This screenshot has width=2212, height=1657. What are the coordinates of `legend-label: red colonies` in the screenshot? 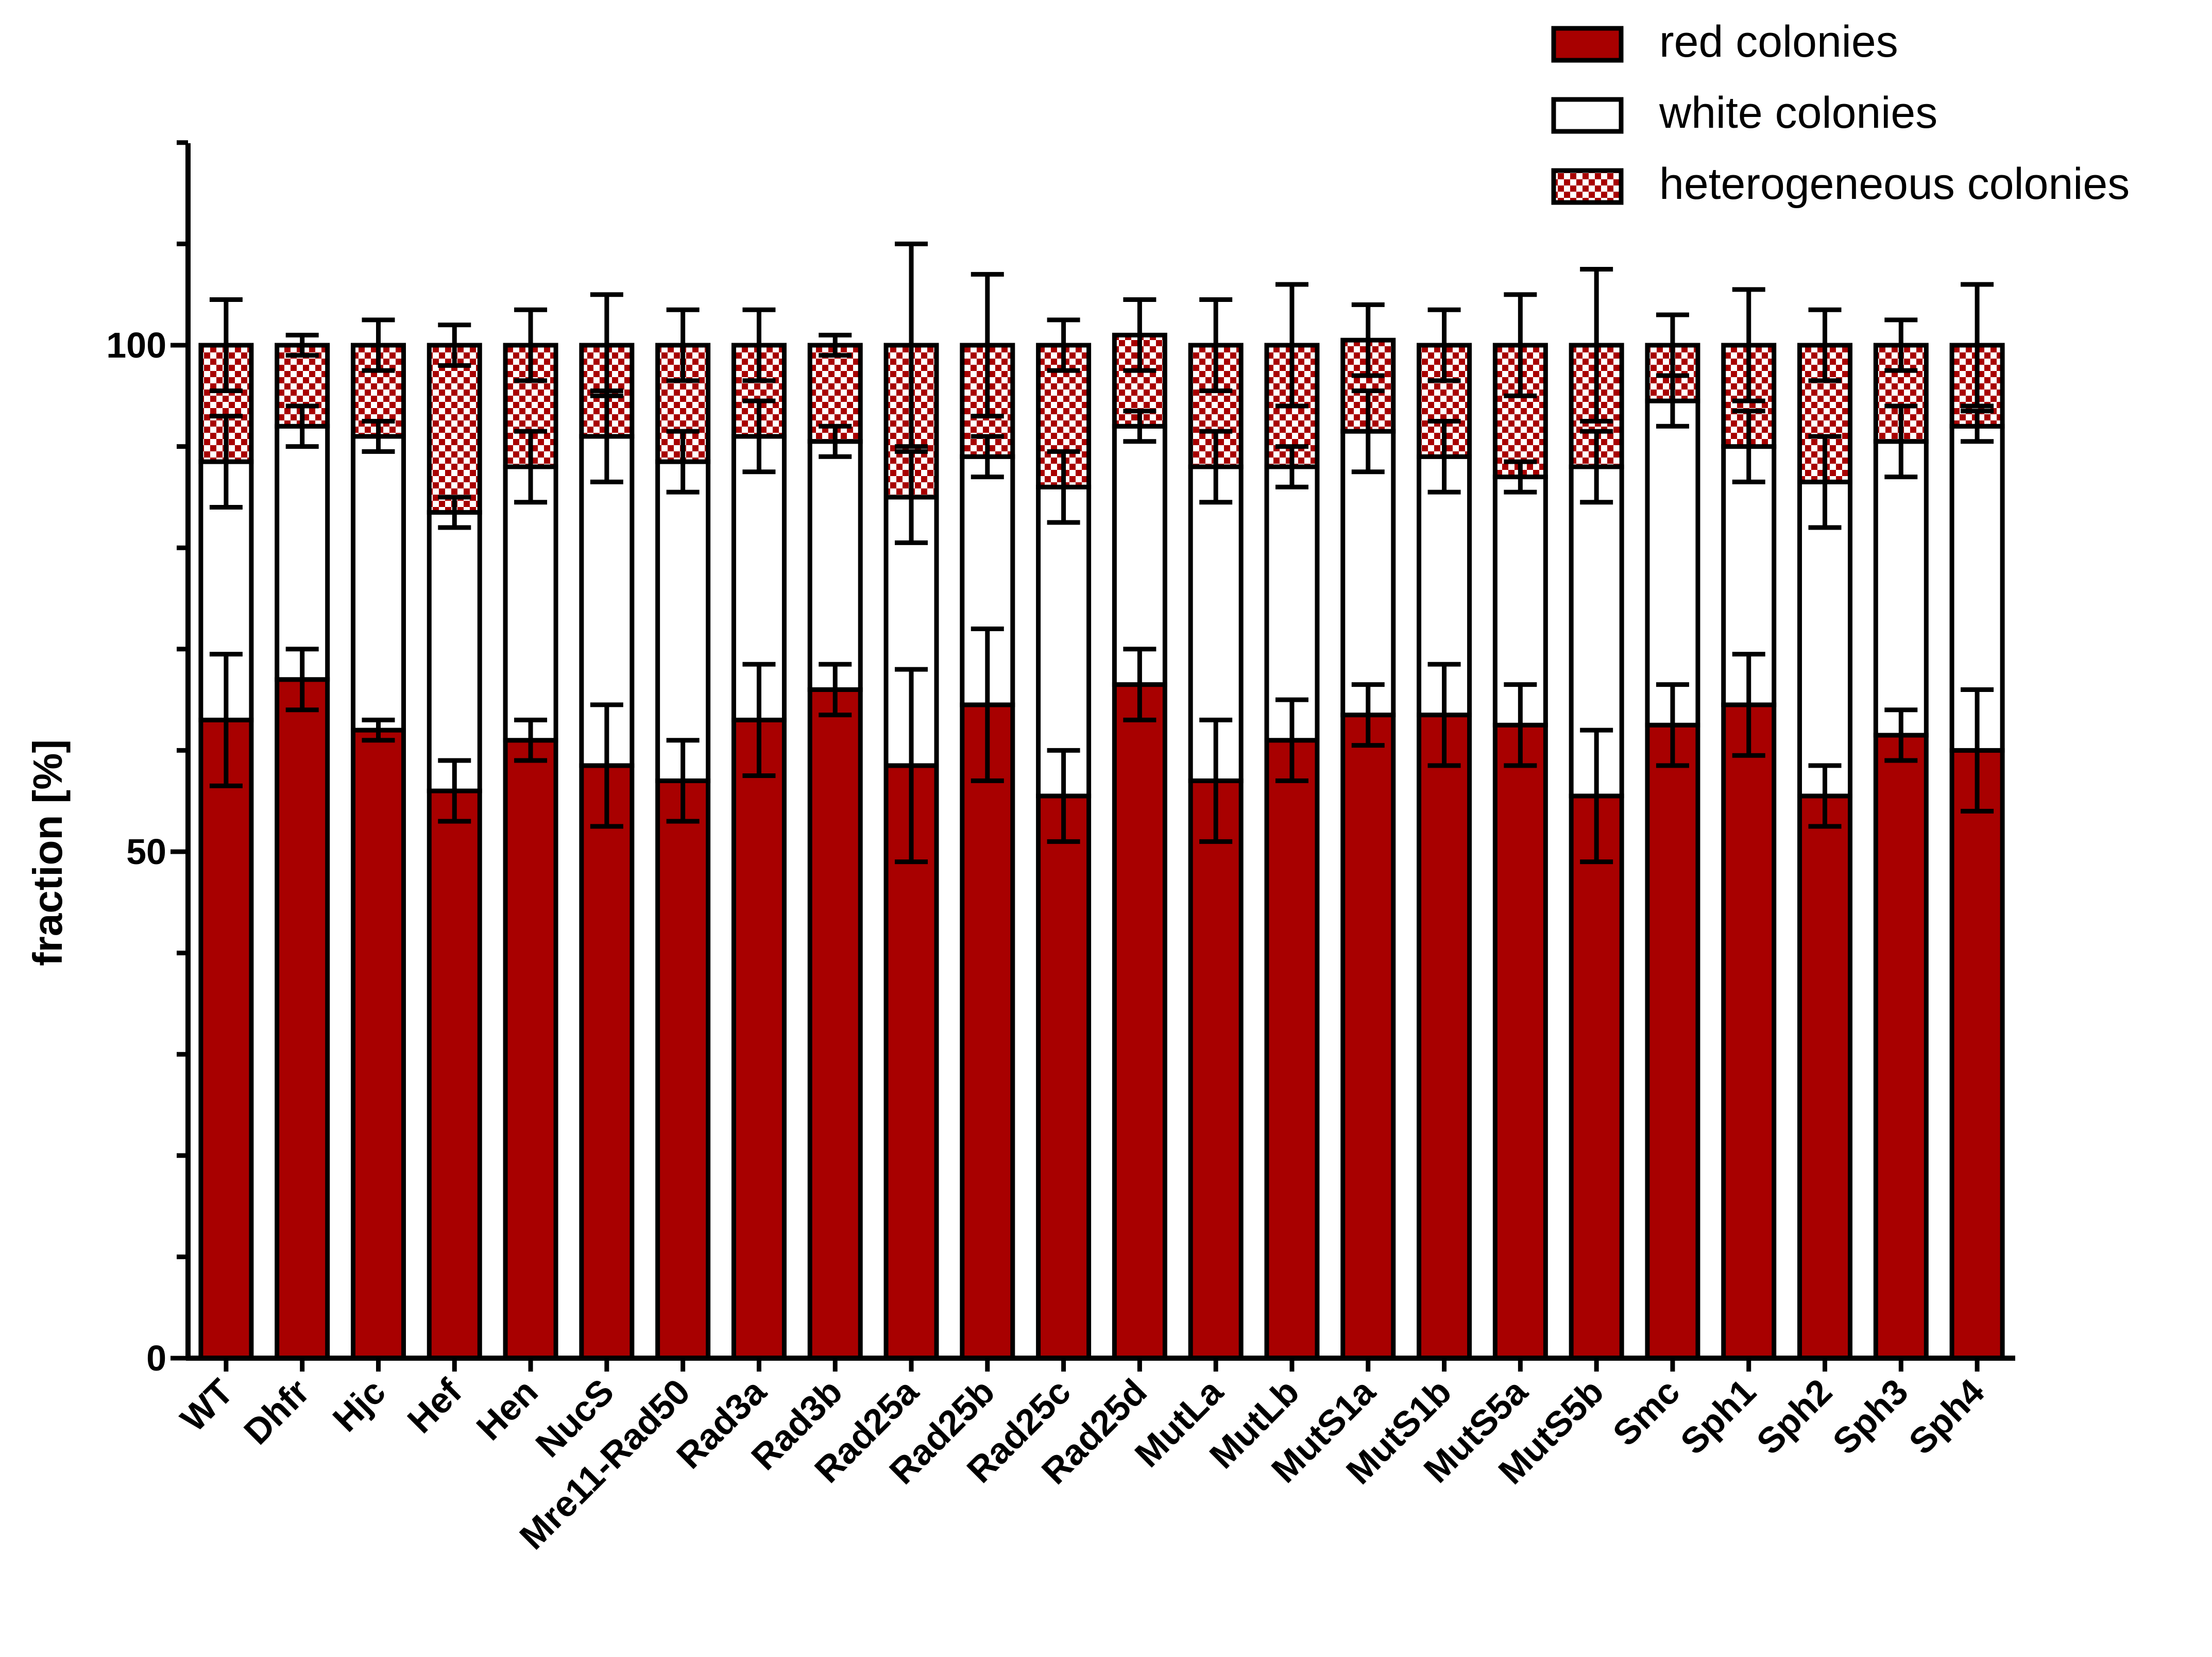 It's located at (1779, 42).